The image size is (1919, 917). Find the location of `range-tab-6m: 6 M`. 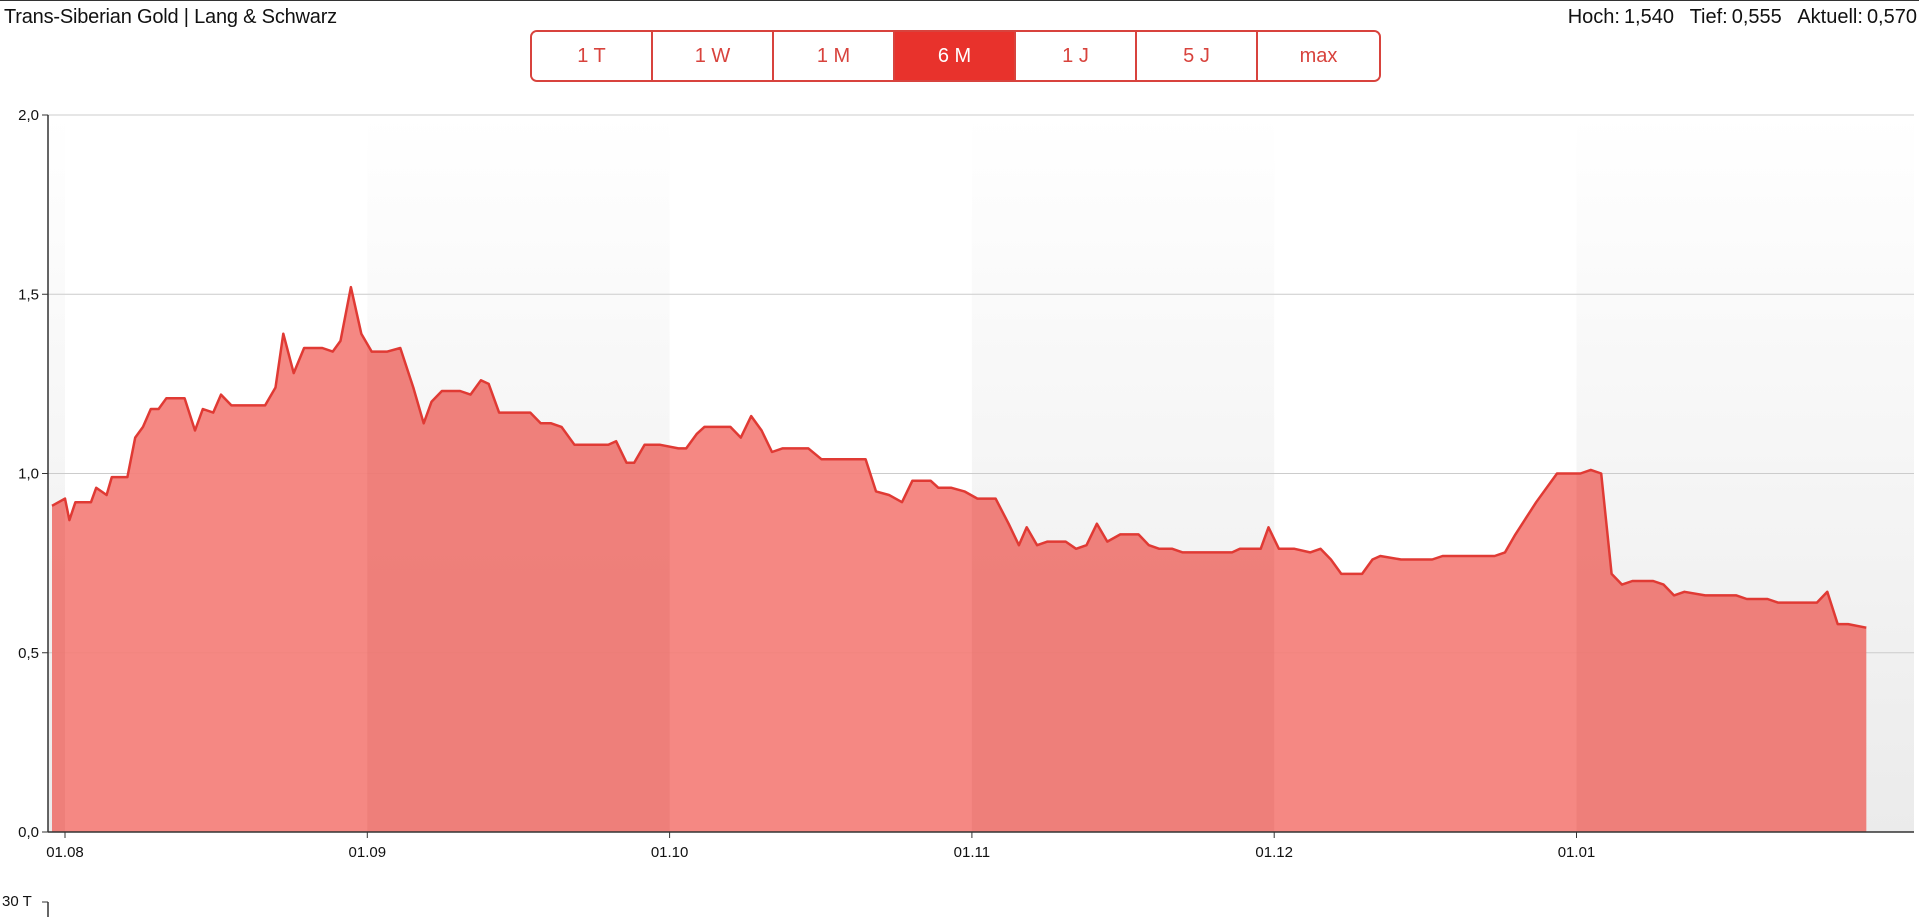

range-tab-6m: 6 M is located at coordinates (955, 56).